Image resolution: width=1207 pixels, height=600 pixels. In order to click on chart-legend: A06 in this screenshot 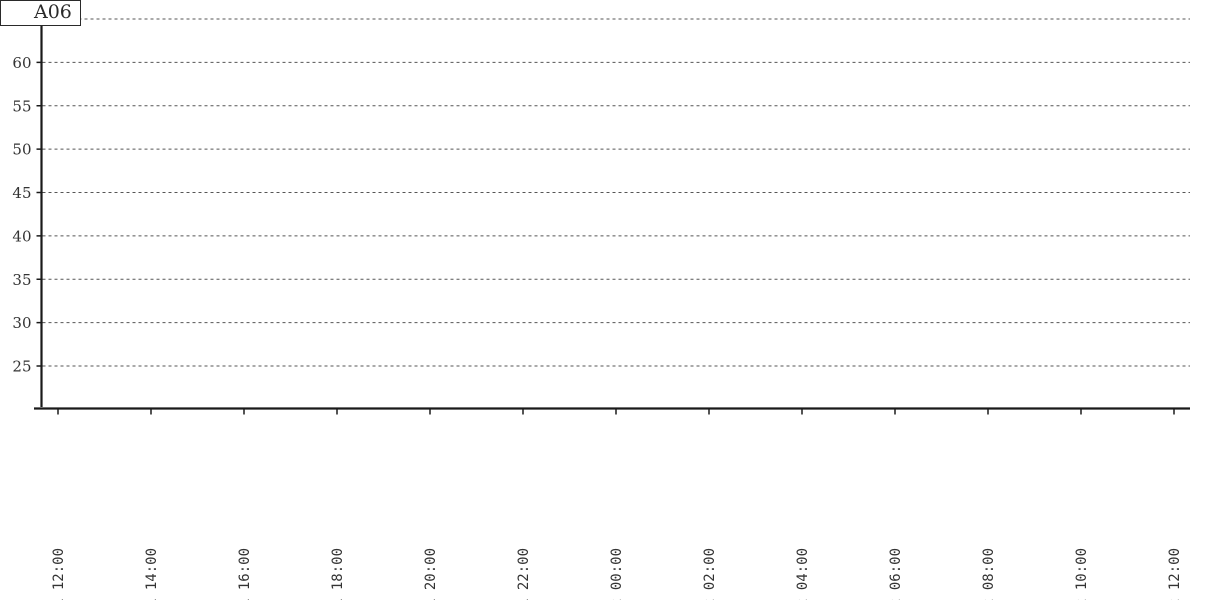, I will do `click(40, 13)`.